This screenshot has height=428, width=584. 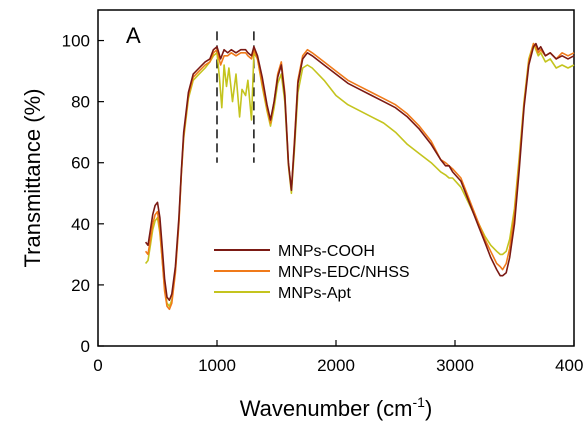 I want to click on legend-label: MNPs-EDC/NHSS, so click(x=344, y=272).